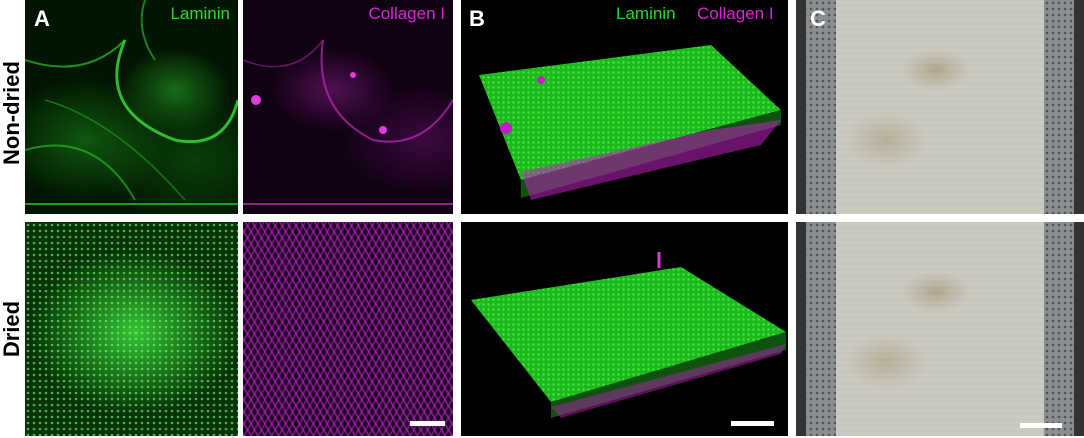 This screenshot has height=438, width=1084. I want to click on scale-bar-a, so click(427, 423).